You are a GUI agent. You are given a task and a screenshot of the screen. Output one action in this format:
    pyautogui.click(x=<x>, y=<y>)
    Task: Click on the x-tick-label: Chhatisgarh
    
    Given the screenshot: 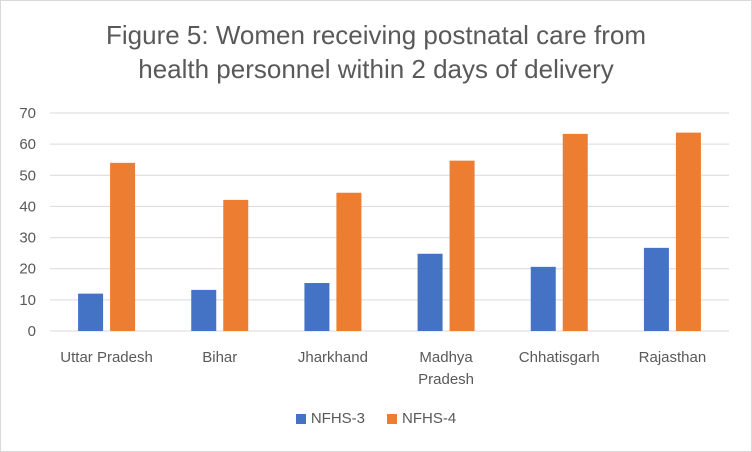 What is the action you would take?
    pyautogui.click(x=559, y=357)
    